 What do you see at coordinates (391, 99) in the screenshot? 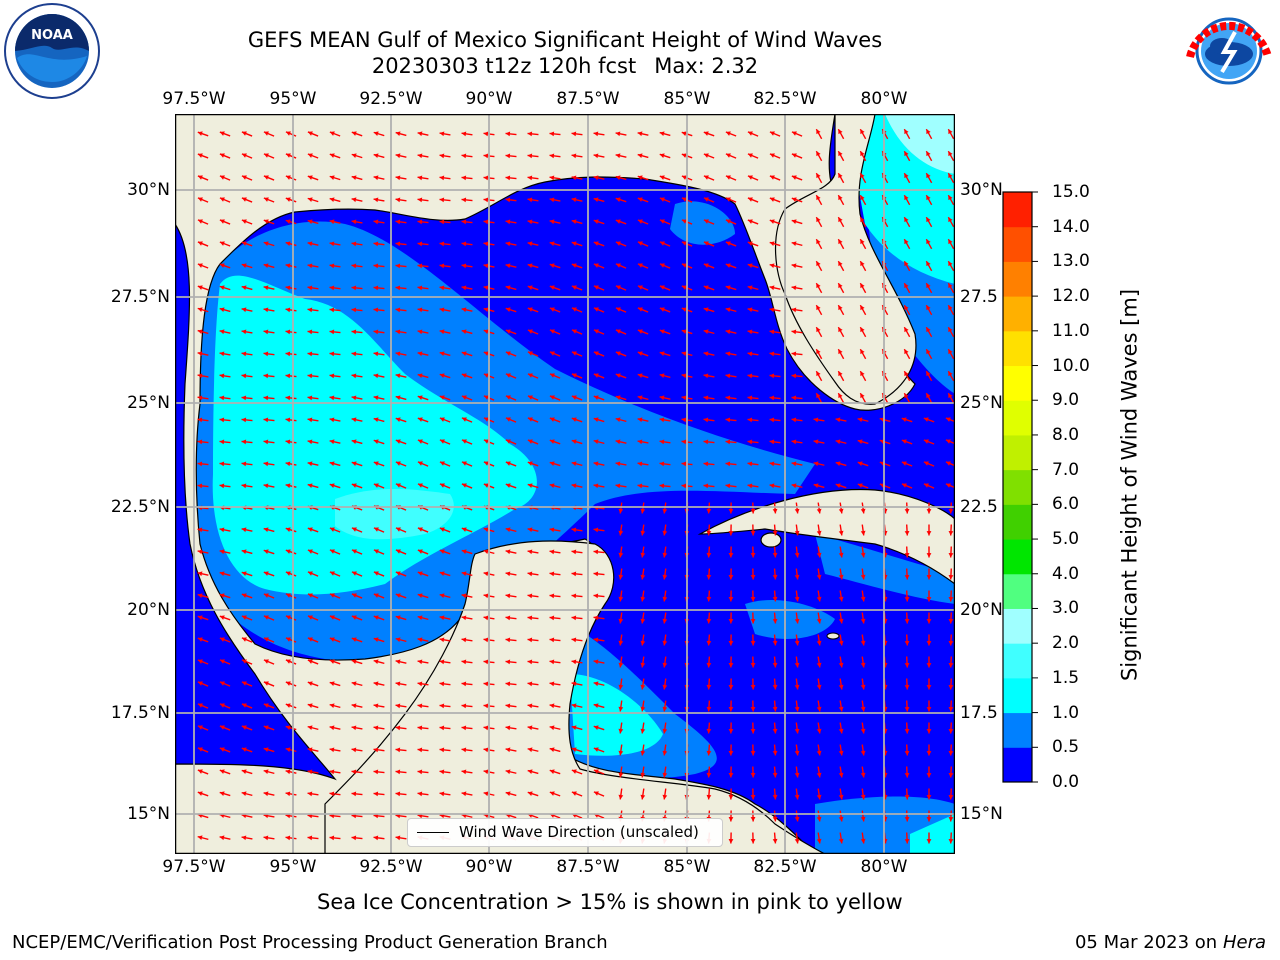
I see `tick-label: 92.5°W` at bounding box center [391, 99].